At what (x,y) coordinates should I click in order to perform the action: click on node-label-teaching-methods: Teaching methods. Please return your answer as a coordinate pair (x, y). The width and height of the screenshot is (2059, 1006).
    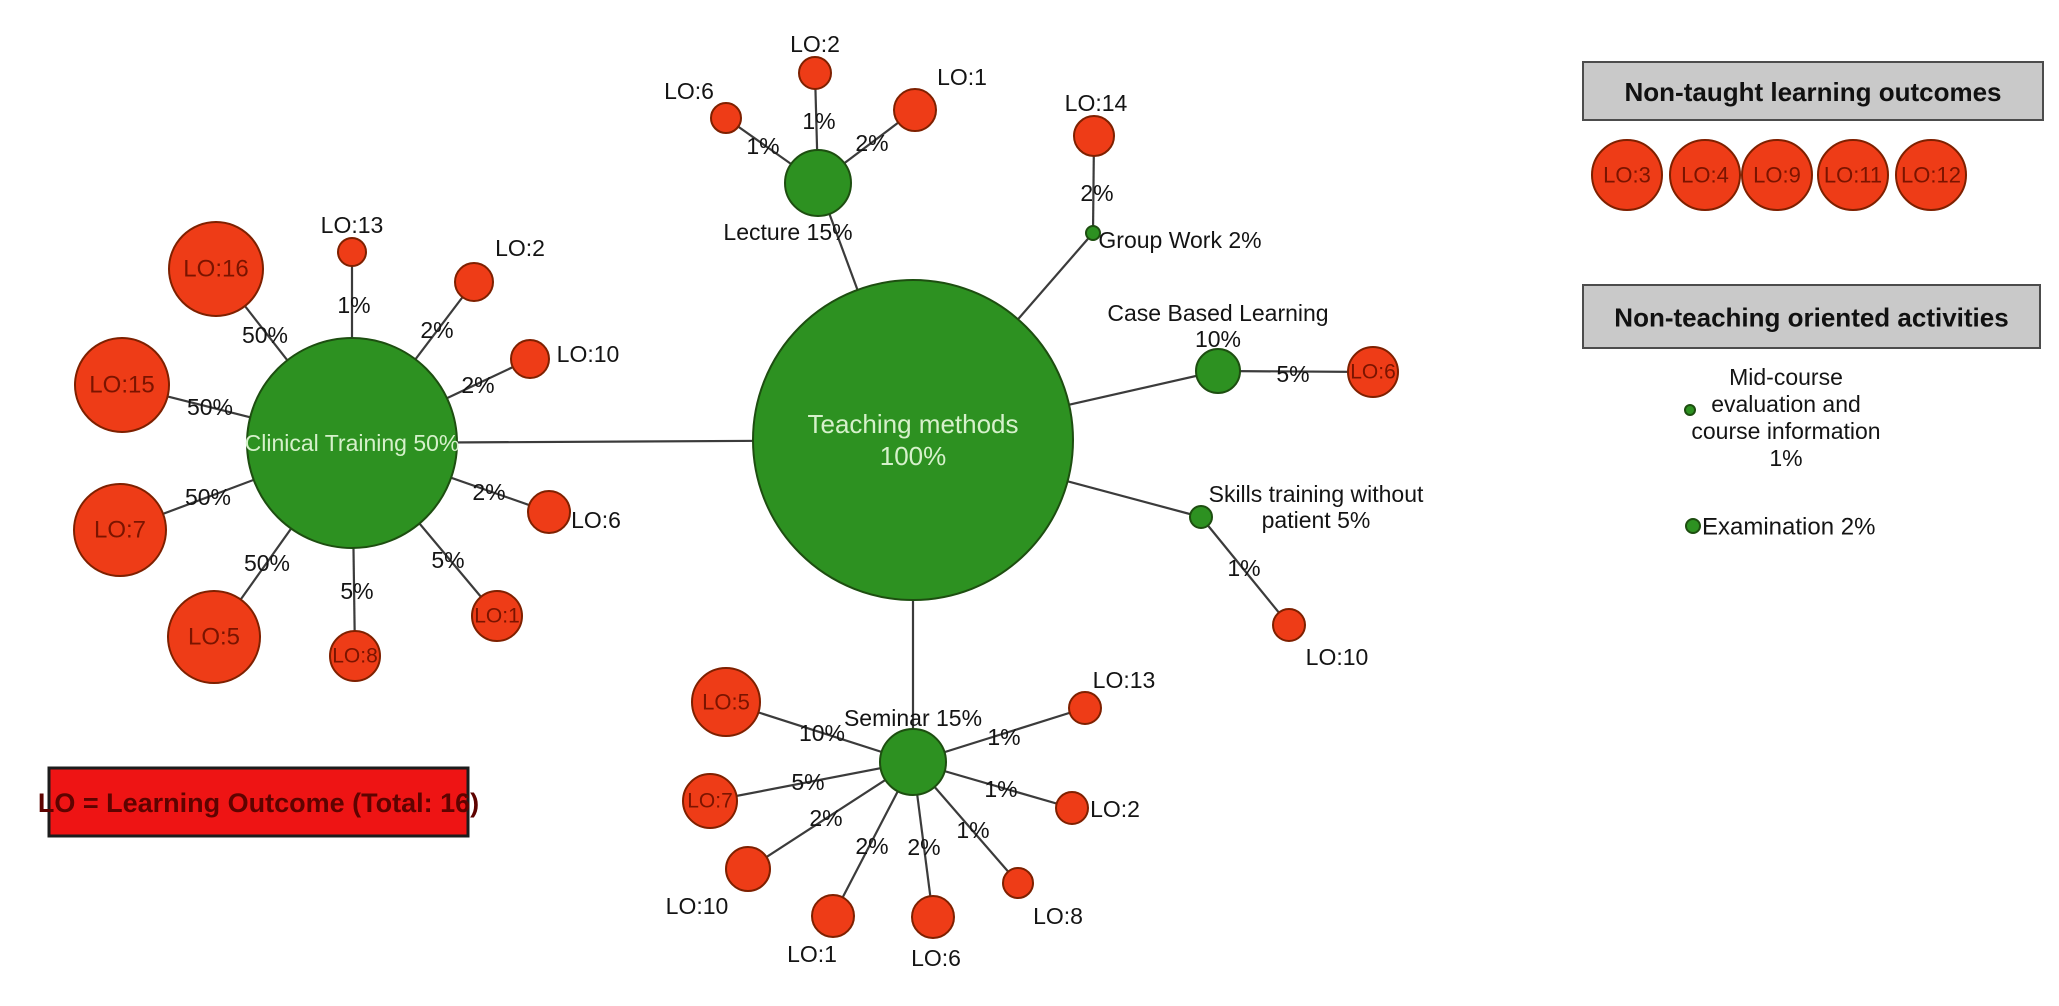
    Looking at the image, I should click on (912, 424).